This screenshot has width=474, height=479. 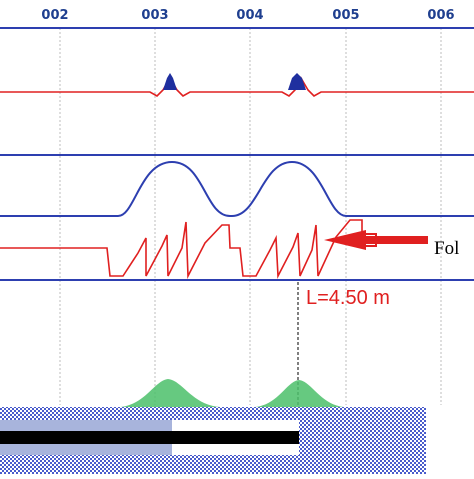 What do you see at coordinates (440, 15) in the screenshot?
I see `tick-label-006: 006` at bounding box center [440, 15].